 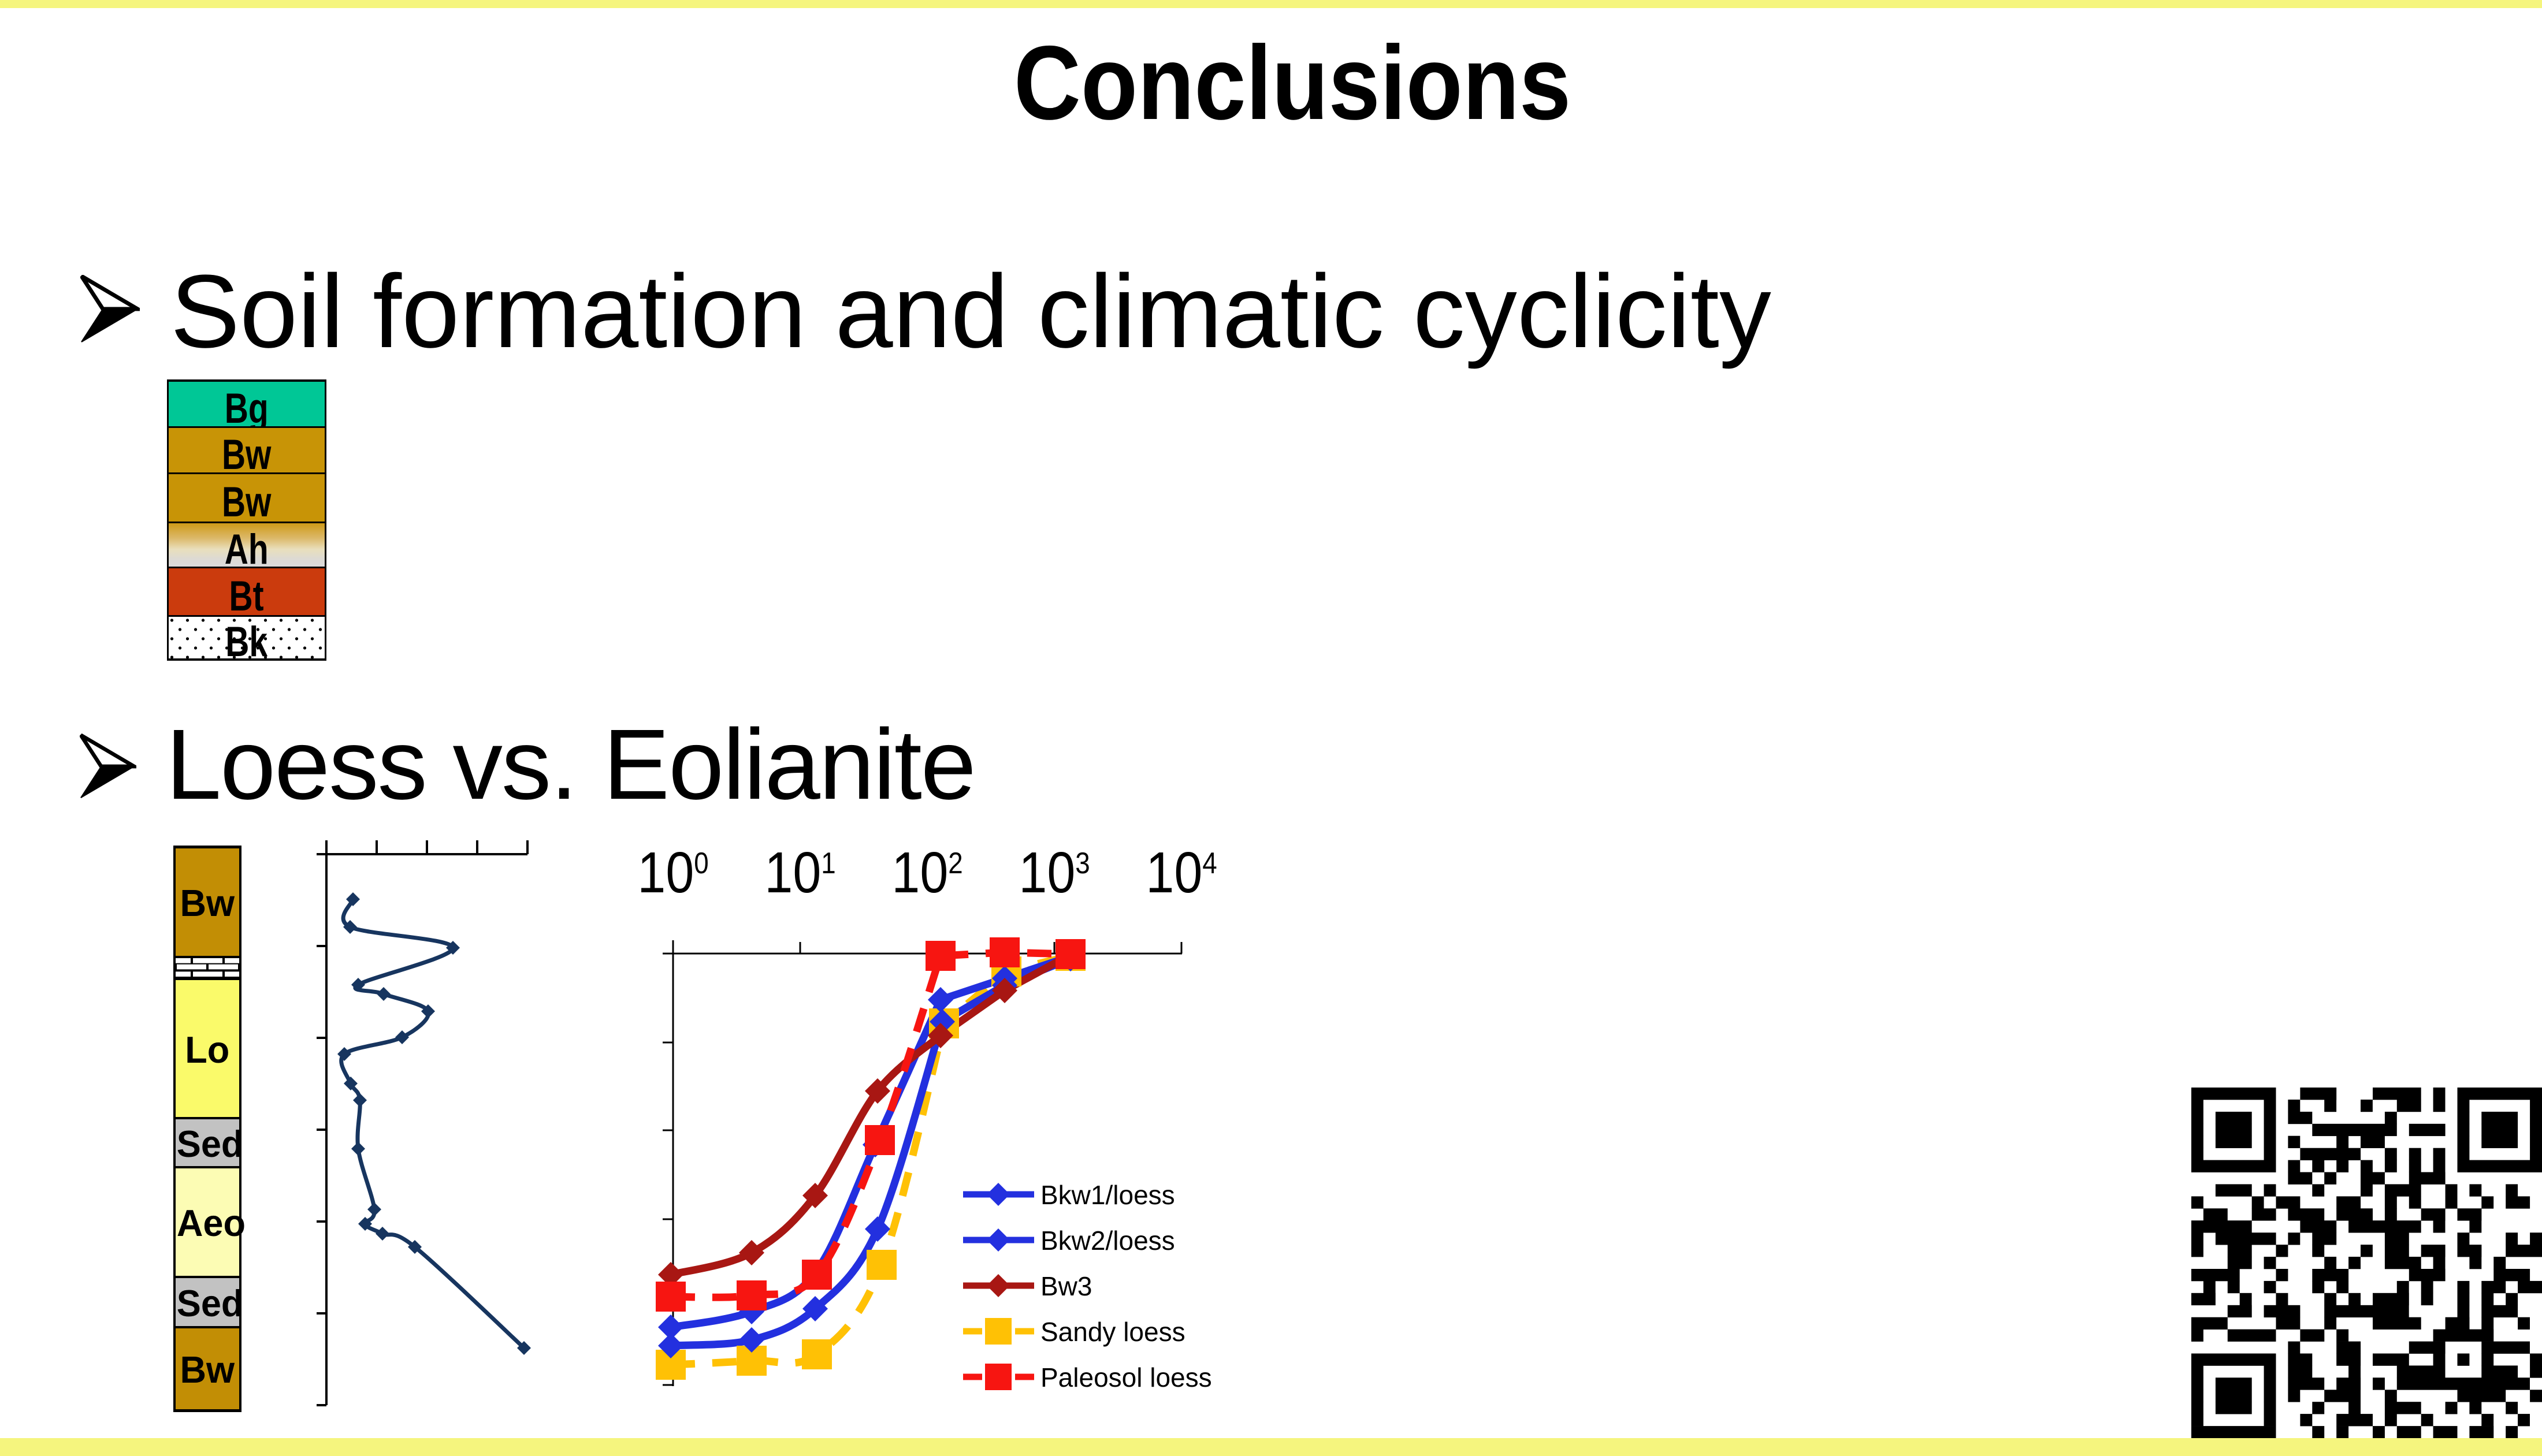 What do you see at coordinates (1107, 1241) in the screenshot?
I see `svg-text: Bkw2/loess` at bounding box center [1107, 1241].